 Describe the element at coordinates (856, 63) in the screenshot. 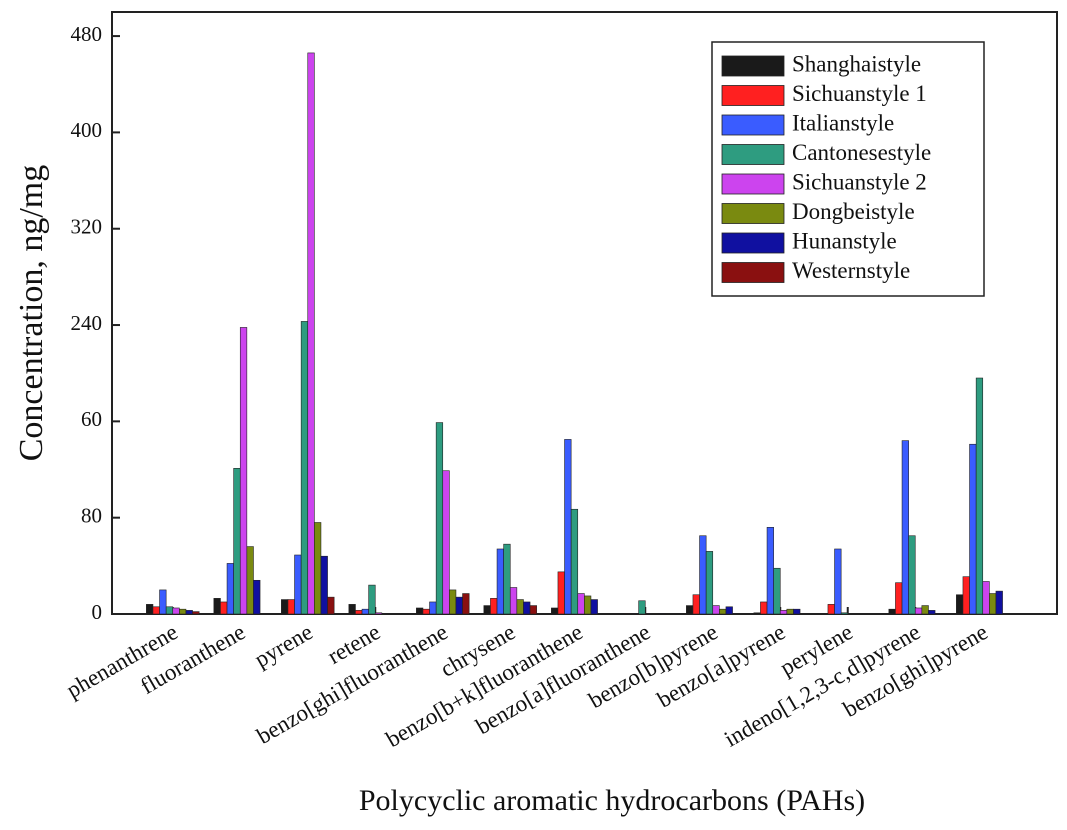

I see `legend-label: Shanghaistyle` at that location.